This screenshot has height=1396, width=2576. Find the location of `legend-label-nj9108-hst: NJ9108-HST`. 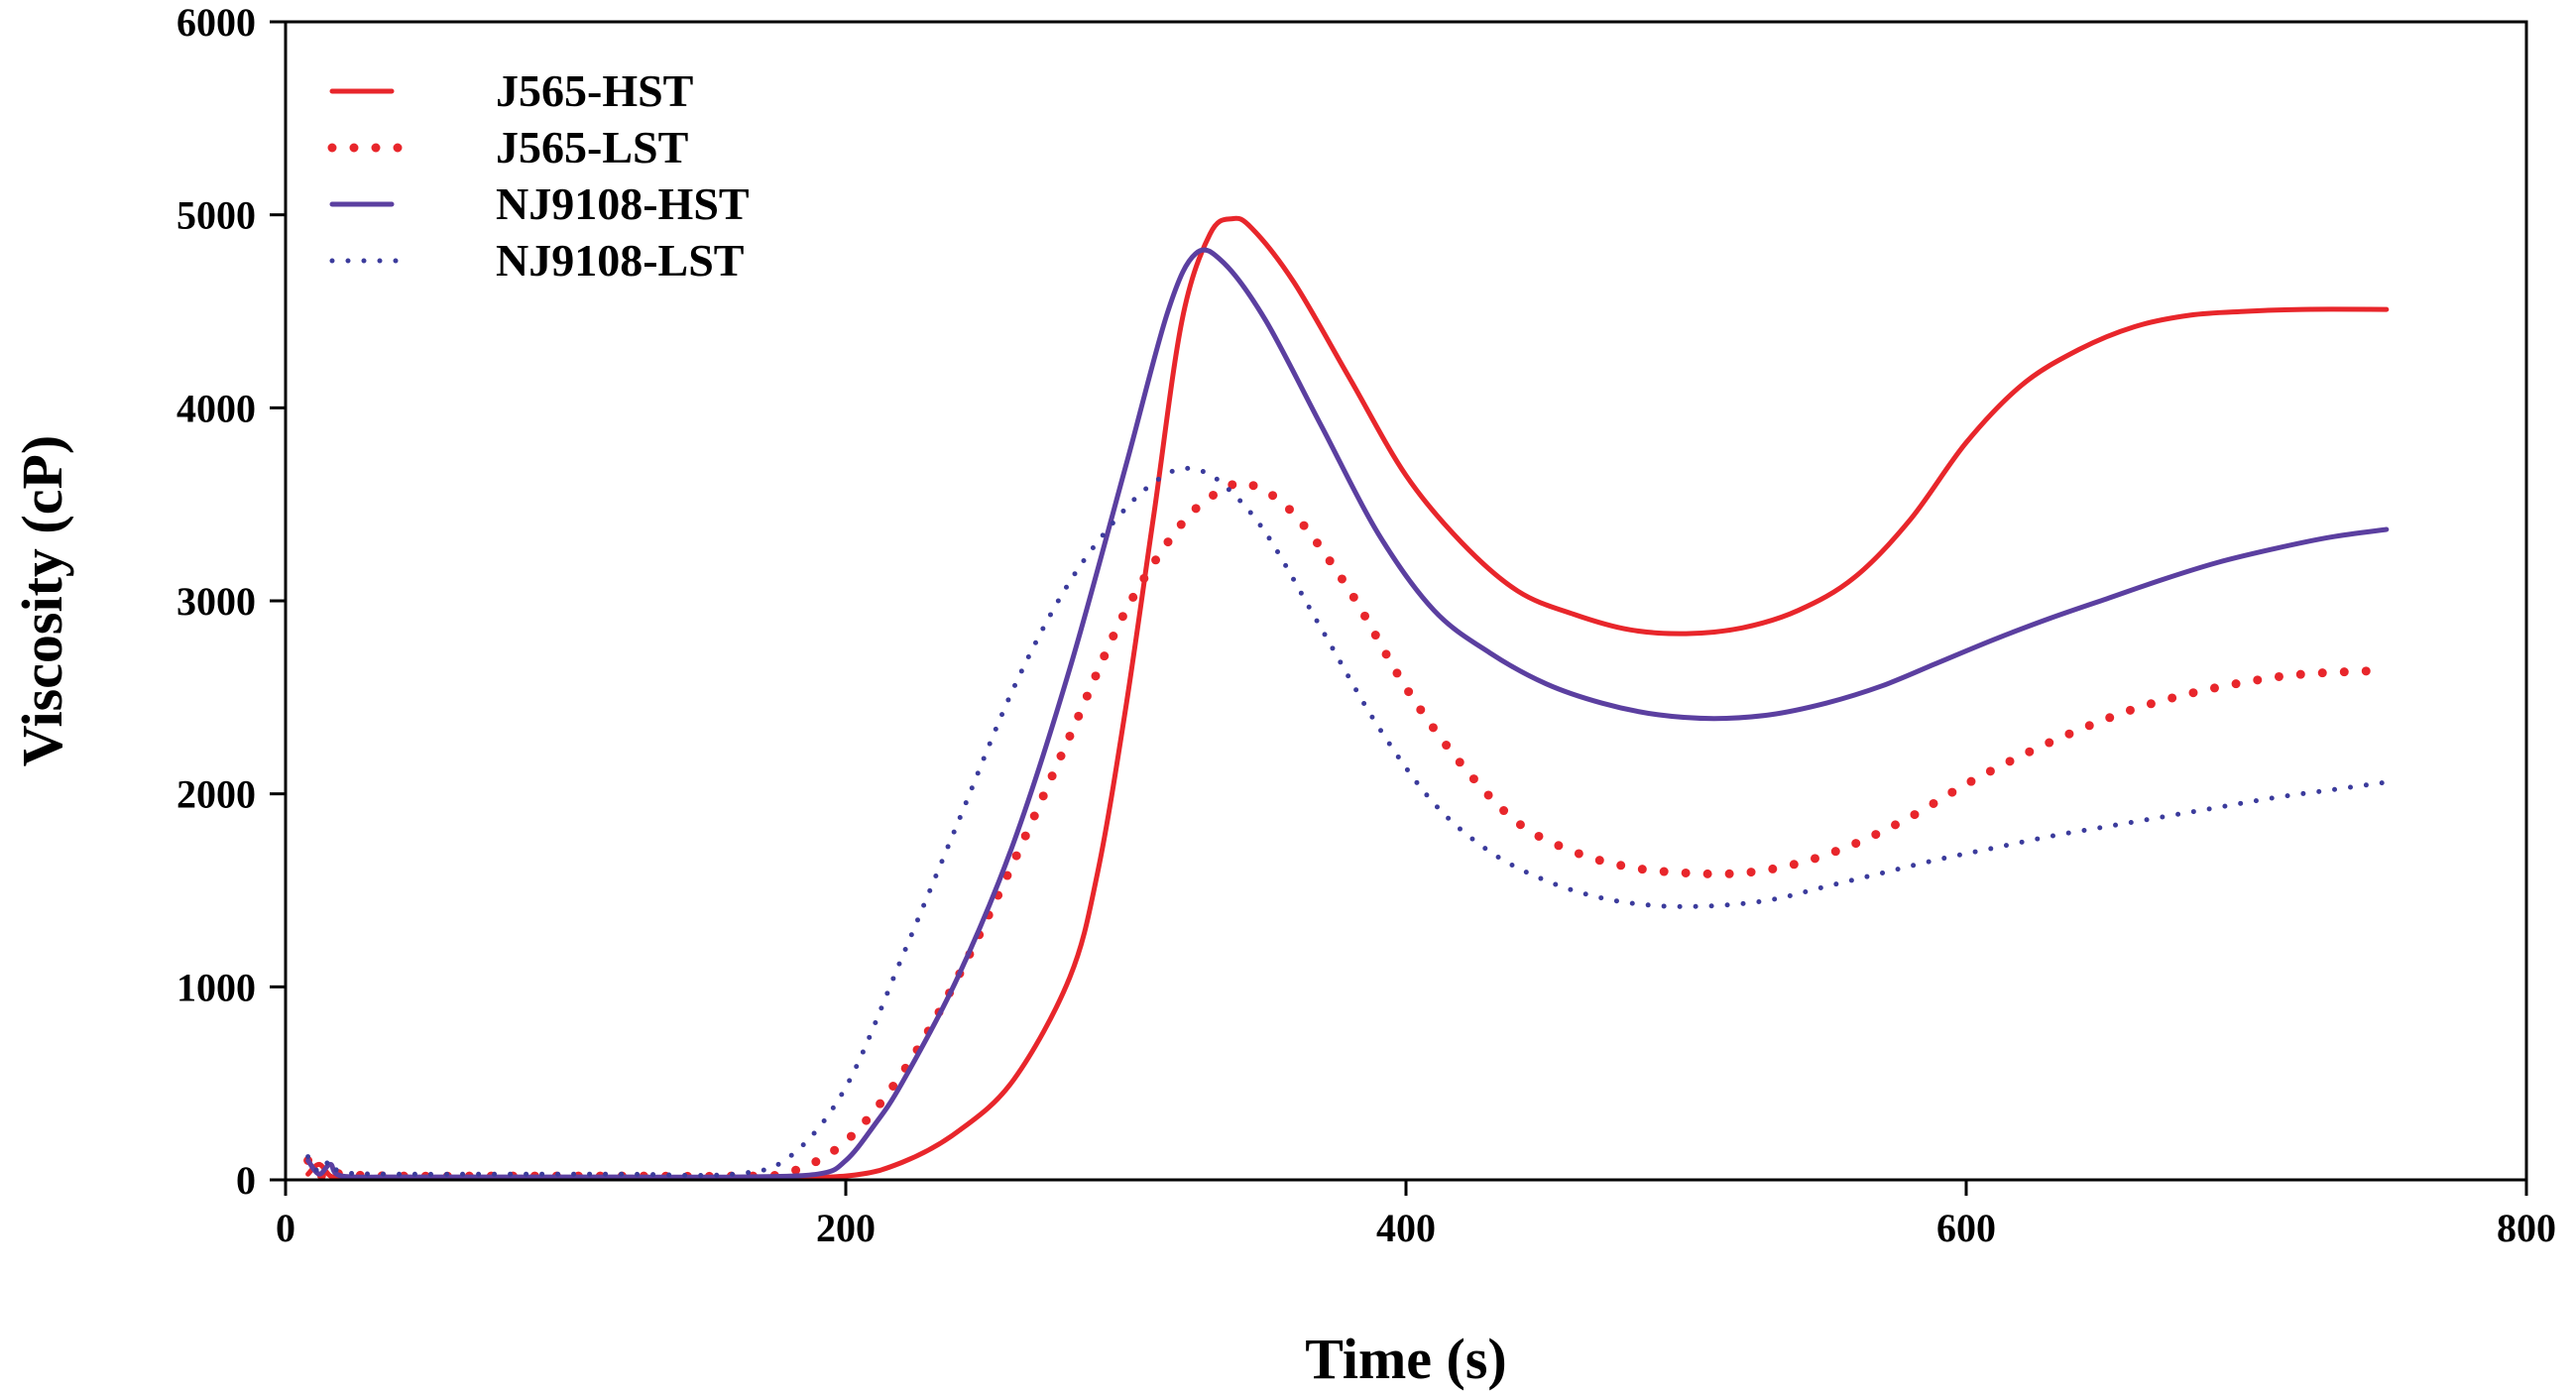

legend-label-nj9108-hst: NJ9108-HST is located at coordinates (623, 203).